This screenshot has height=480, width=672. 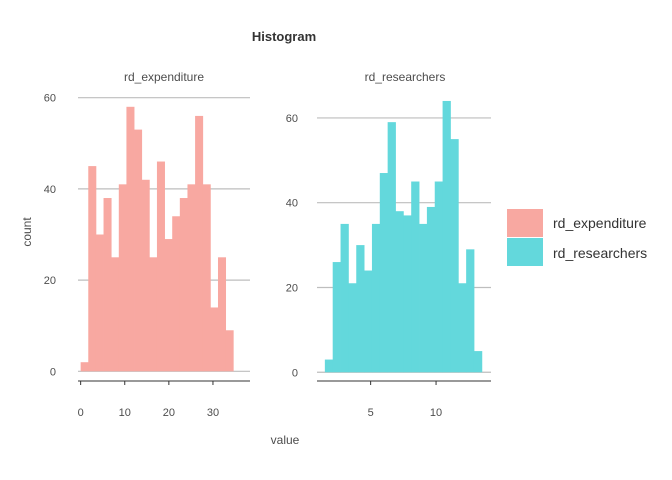 What do you see at coordinates (164, 77) in the screenshot?
I see `panel-strip-label: rd_expenditure` at bounding box center [164, 77].